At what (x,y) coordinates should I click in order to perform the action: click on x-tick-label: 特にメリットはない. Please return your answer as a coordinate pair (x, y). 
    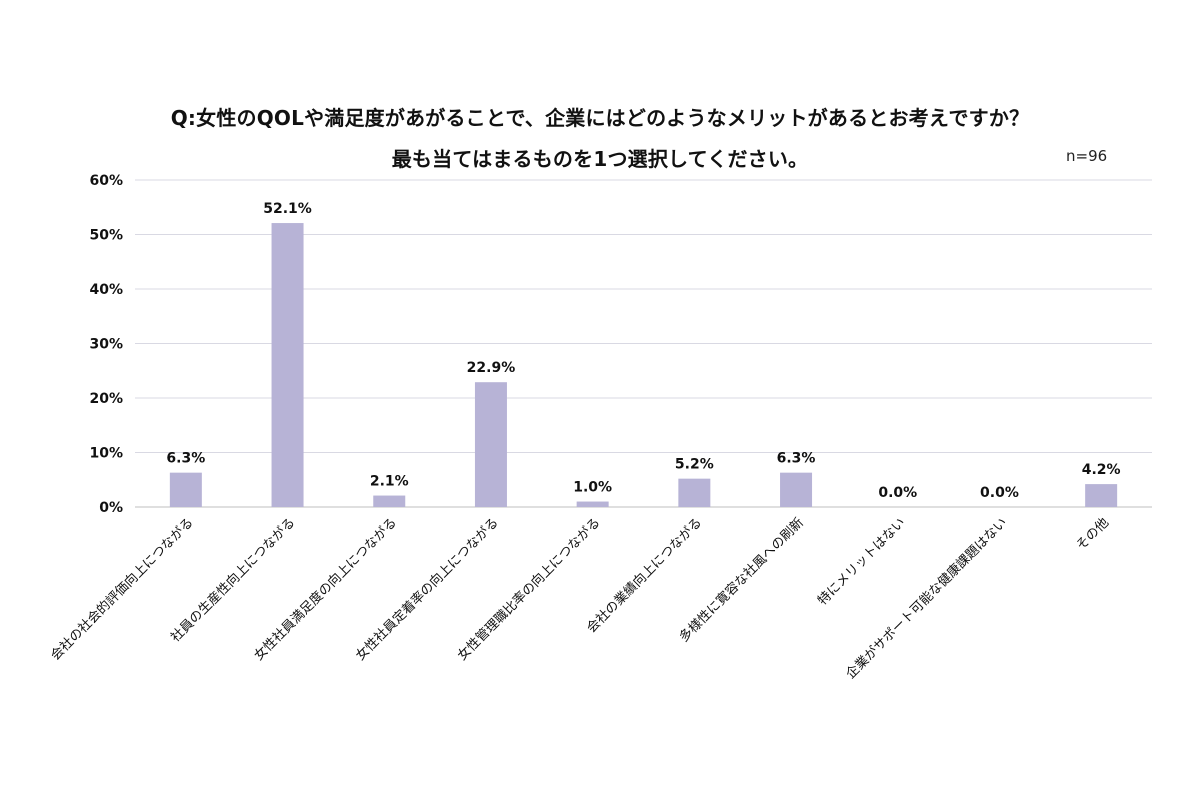
    Looking at the image, I should click on (861, 561).